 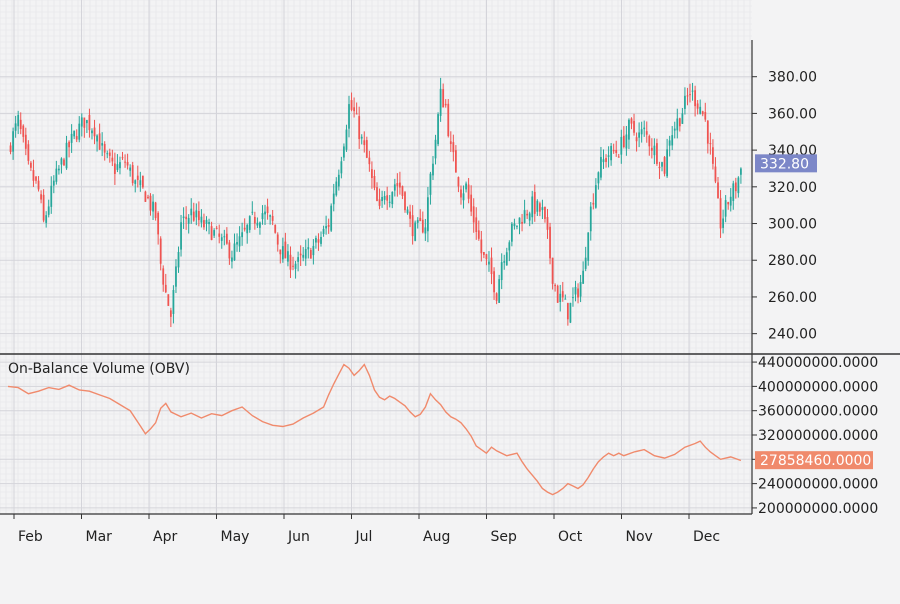 What do you see at coordinates (298, 537) in the screenshot?
I see `x-tick-label: Jun` at bounding box center [298, 537].